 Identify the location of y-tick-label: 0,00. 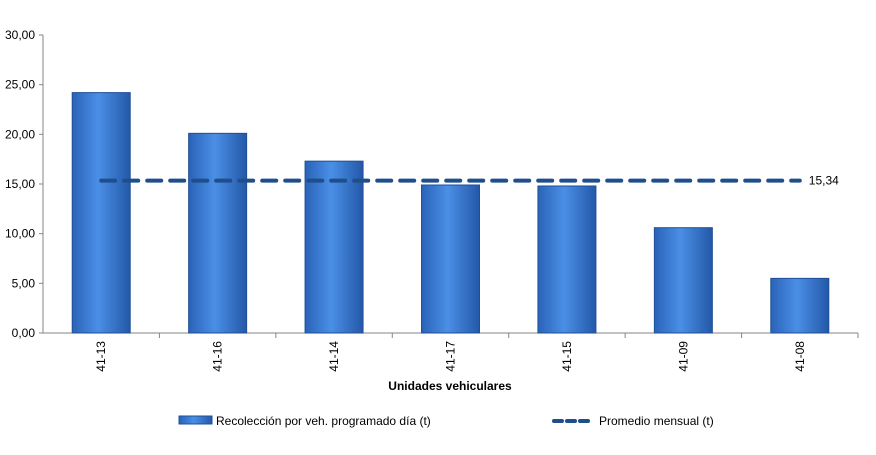
(24, 333).